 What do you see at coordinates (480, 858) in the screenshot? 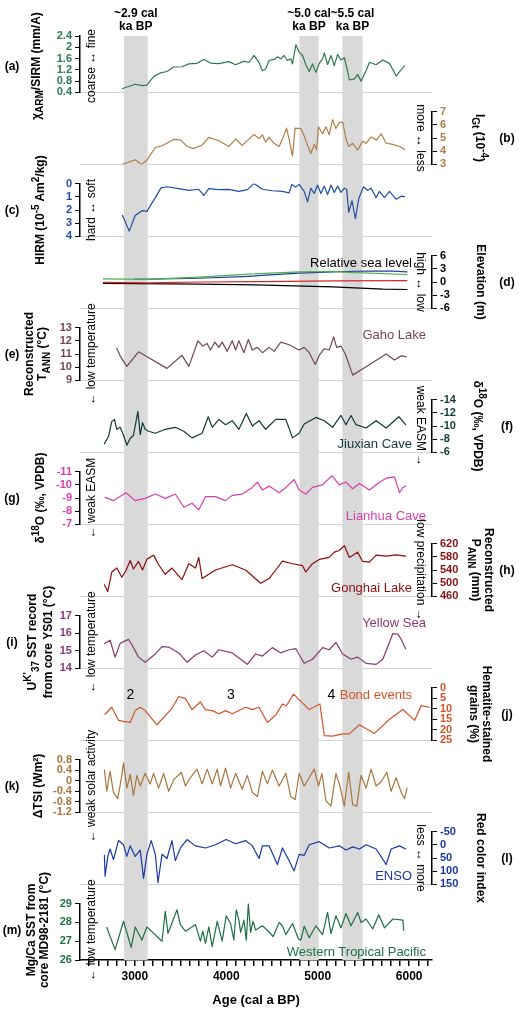
I see `y2-axis-title: Red color index` at bounding box center [480, 858].